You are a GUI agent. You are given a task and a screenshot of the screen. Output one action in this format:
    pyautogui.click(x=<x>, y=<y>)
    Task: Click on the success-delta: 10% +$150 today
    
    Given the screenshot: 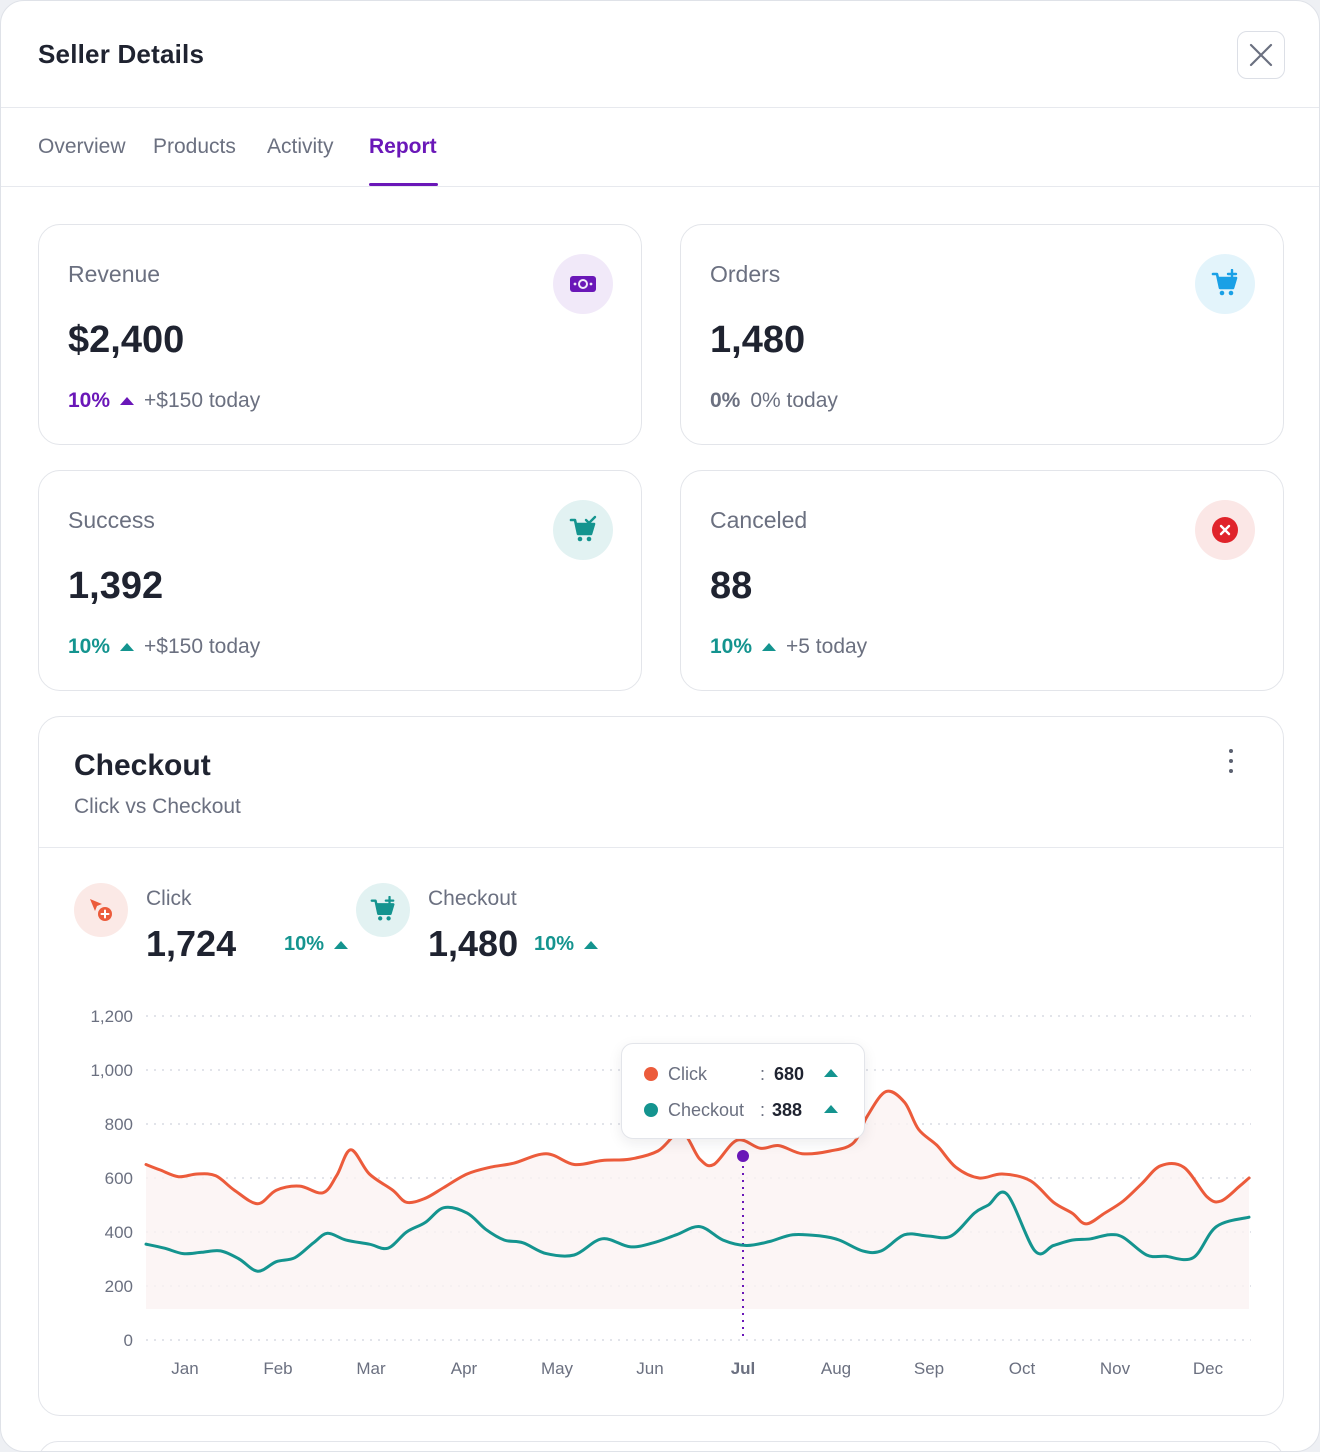 What is the action you would take?
    pyautogui.click(x=164, y=647)
    